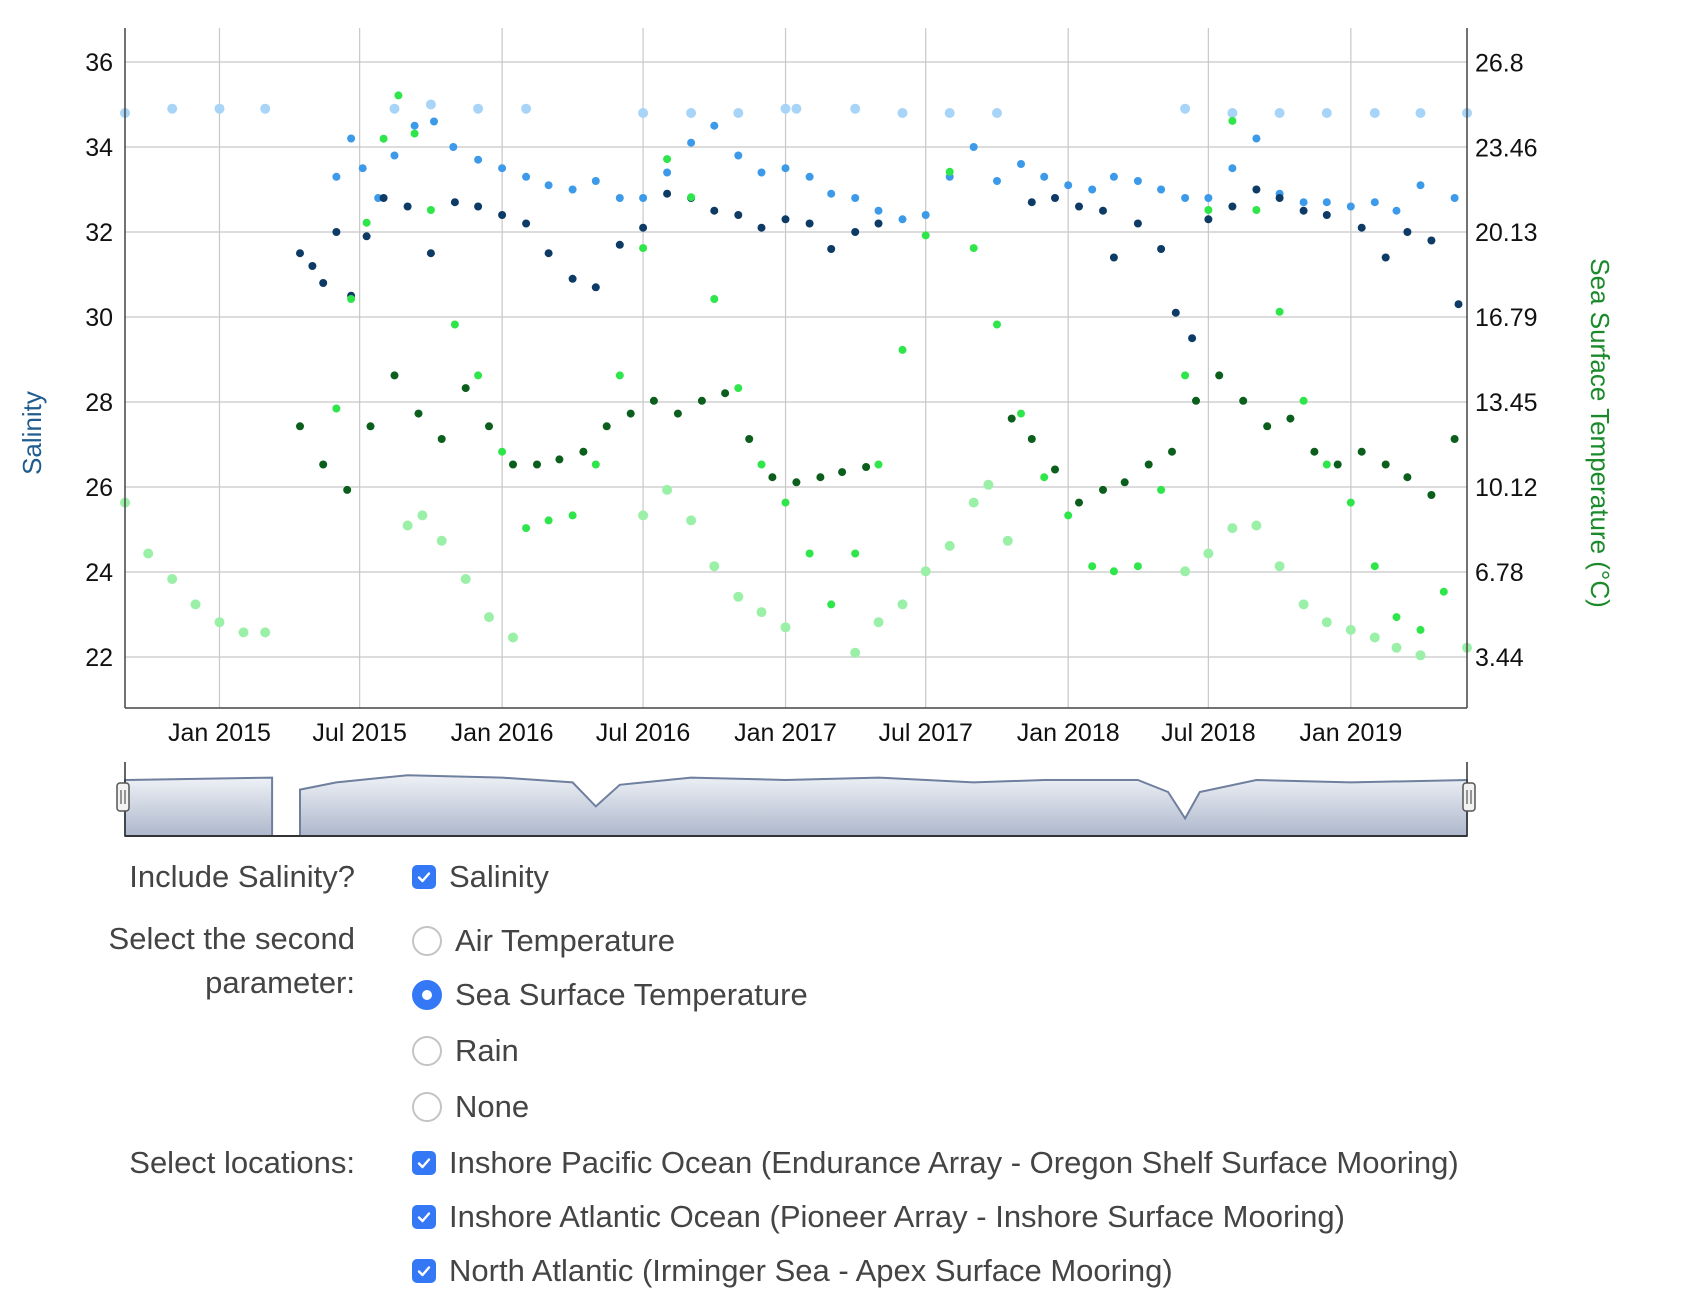  Describe the element at coordinates (796, 799) in the screenshot. I see `range-navigator` at that location.